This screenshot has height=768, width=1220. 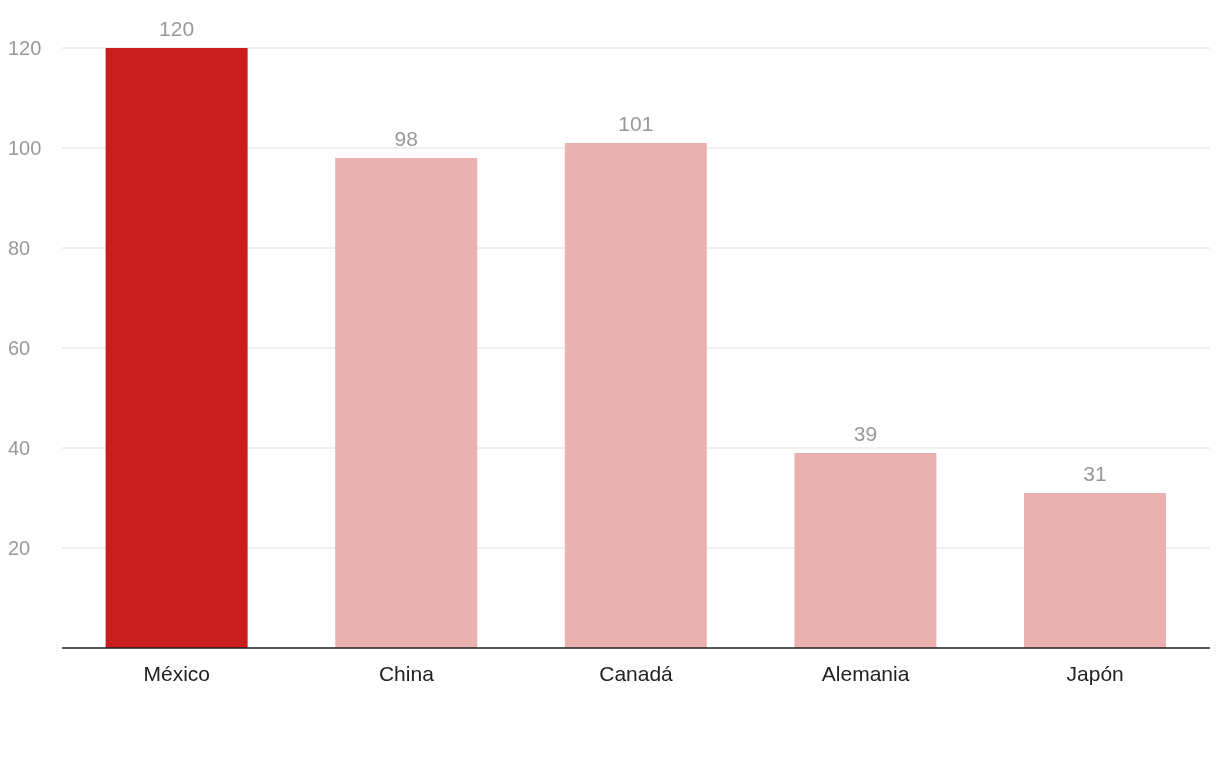 I want to click on x-tick-label: Japón, so click(x=1095, y=673).